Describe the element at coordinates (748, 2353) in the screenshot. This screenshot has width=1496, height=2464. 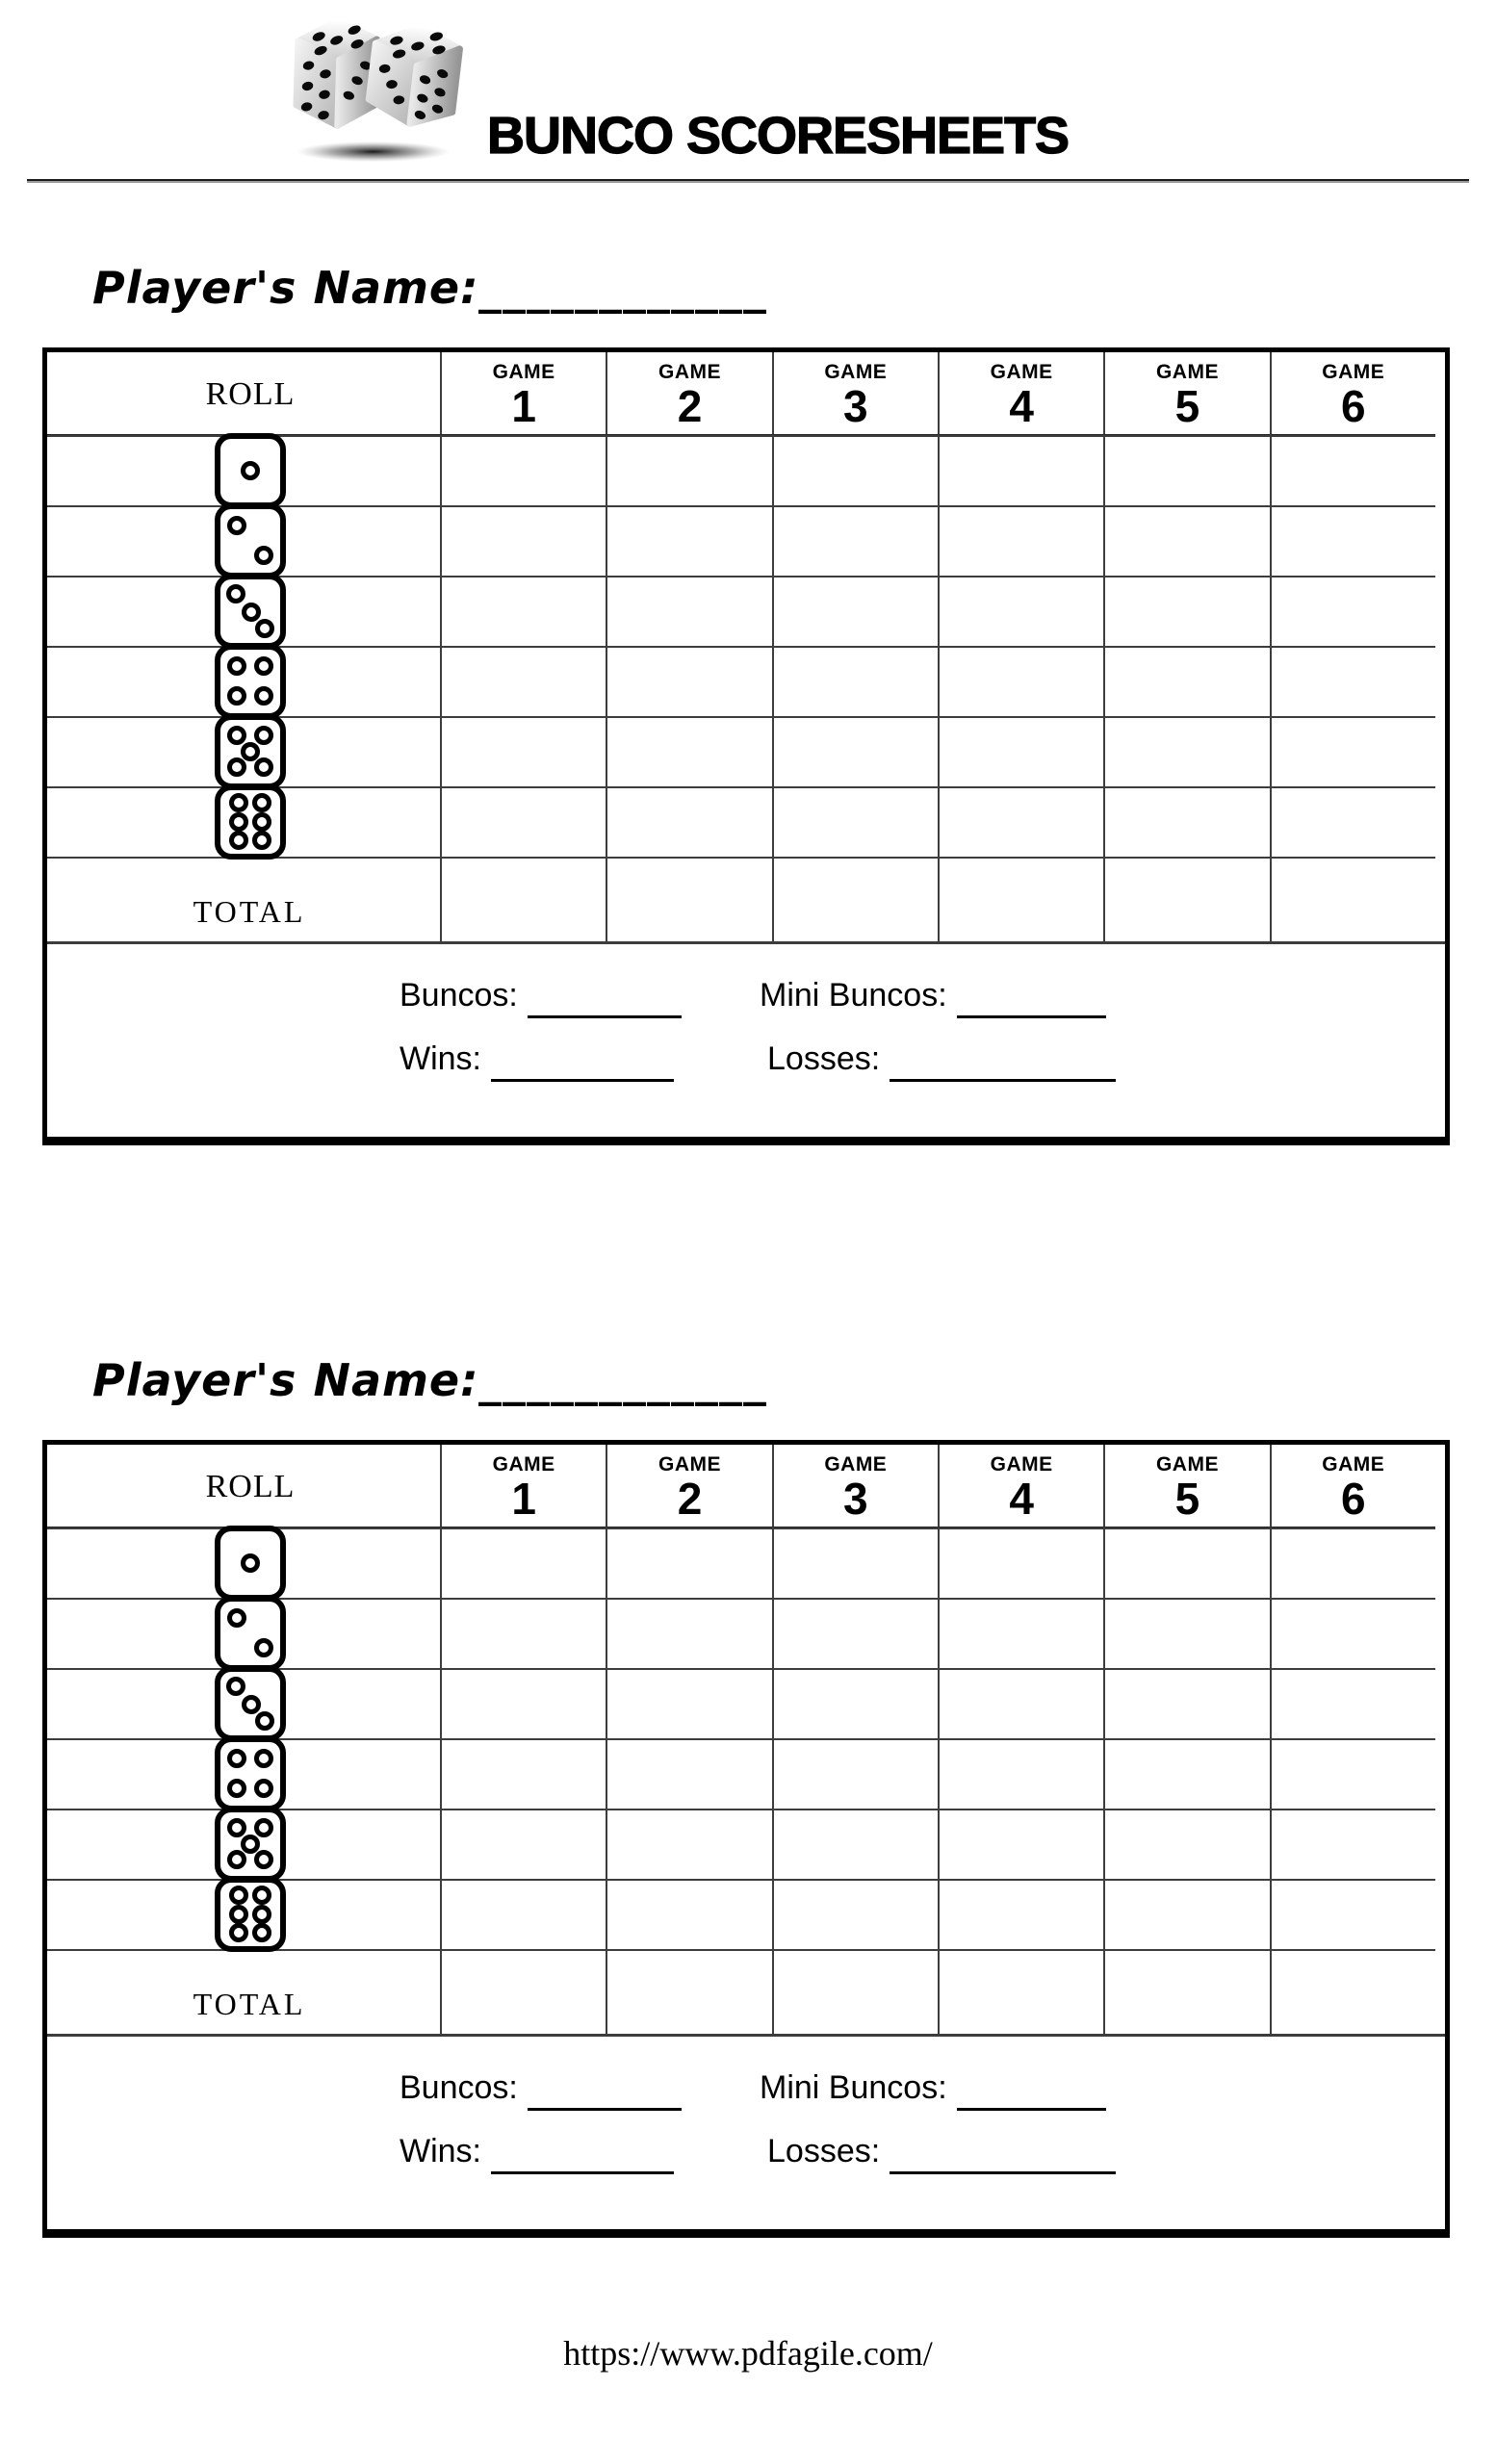
I see `footer-url: https://www.pdfagile.com/` at that location.